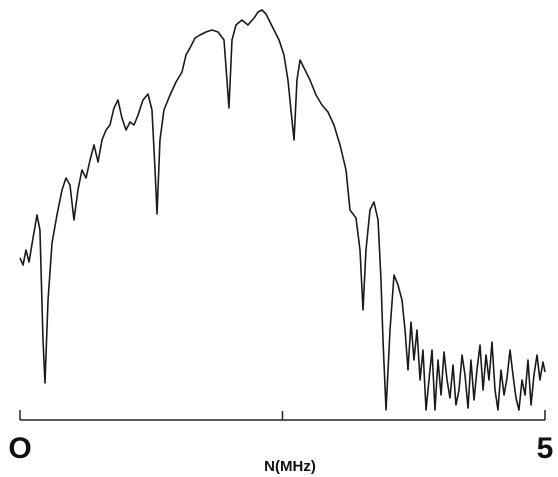 Image resolution: width=558 pixels, height=477 pixels. What do you see at coordinates (290, 466) in the screenshot?
I see `x-axis-label: N(MHz)` at bounding box center [290, 466].